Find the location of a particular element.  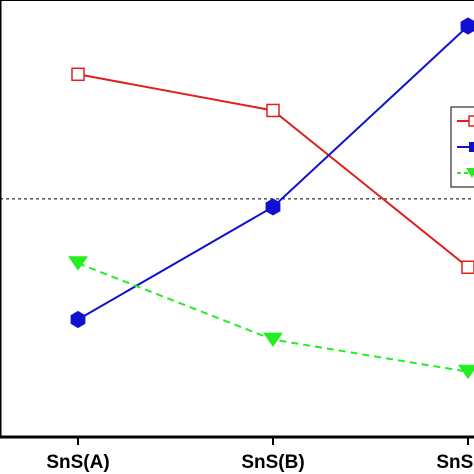

x-tick-label: SnS(C) is located at coordinates (455, 462).